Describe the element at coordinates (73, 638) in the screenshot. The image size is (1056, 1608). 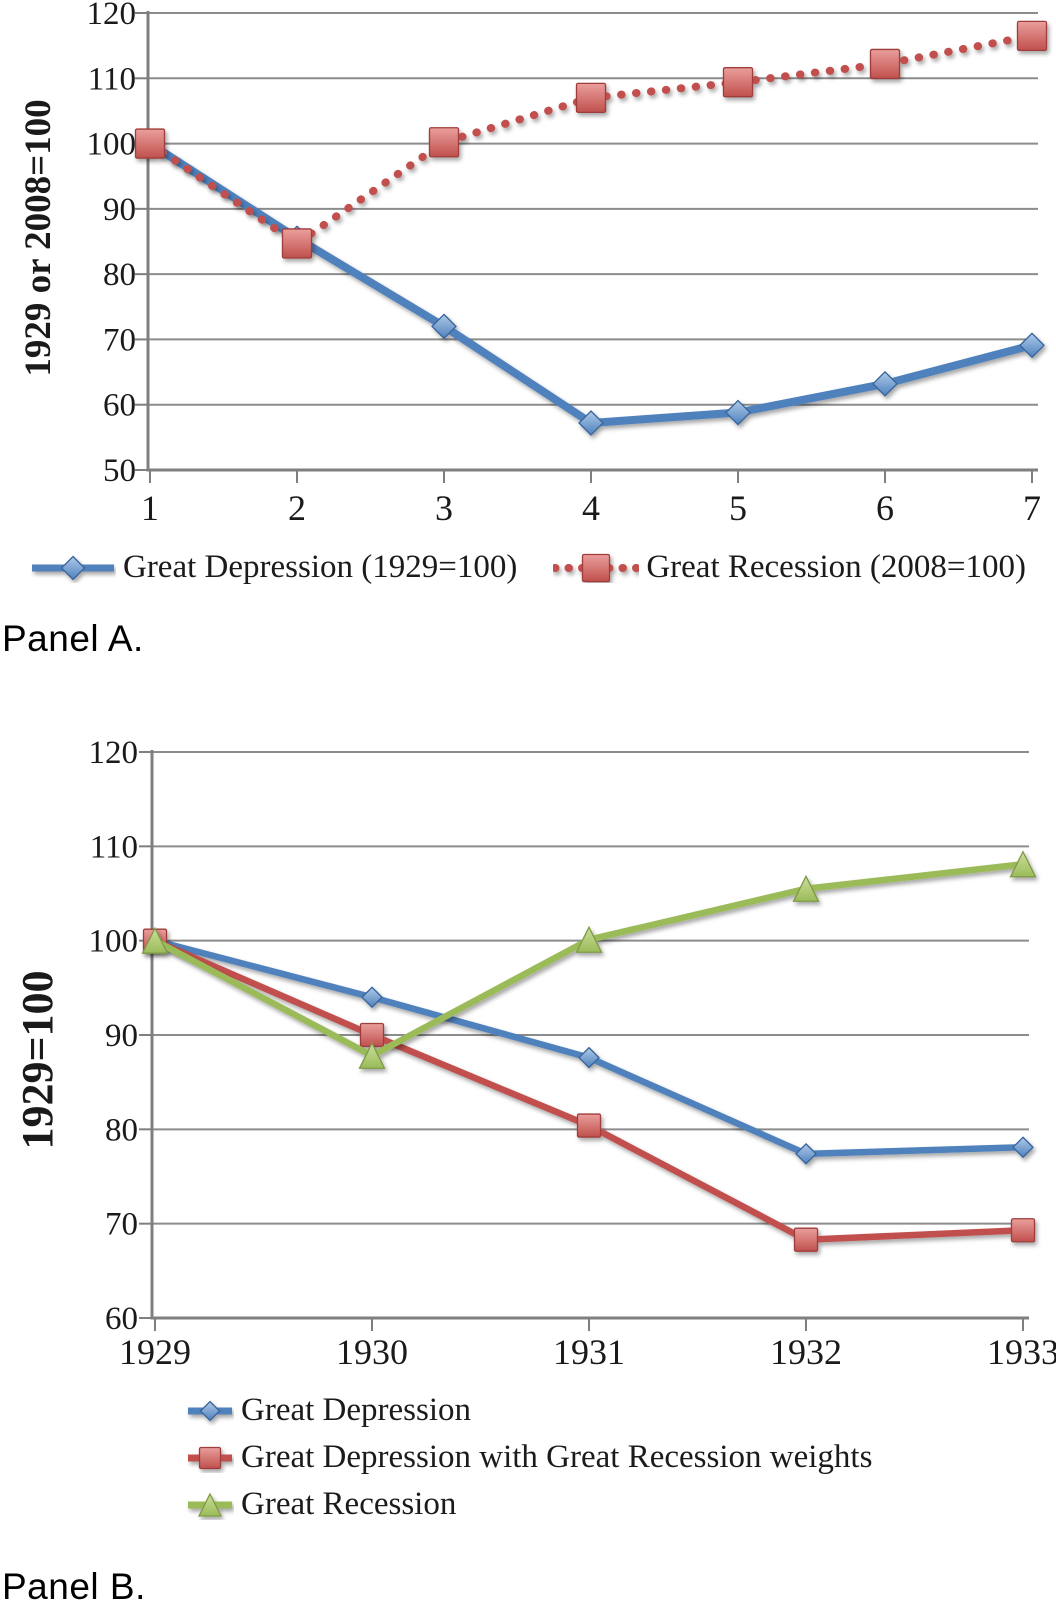
I see `panel-a-caption: Panel A.` at that location.